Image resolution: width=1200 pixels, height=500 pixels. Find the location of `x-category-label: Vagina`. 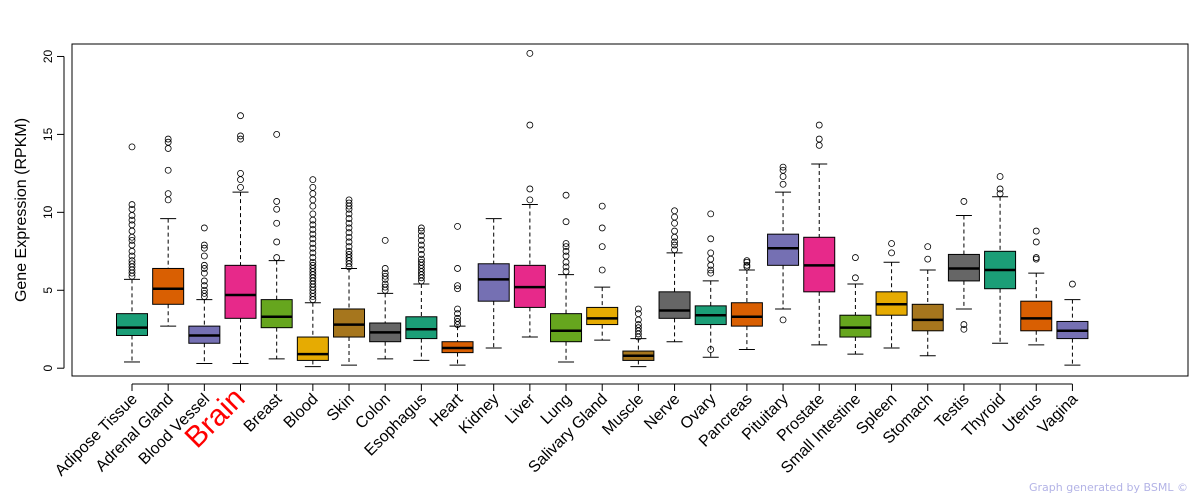

x-category-label: Vagina is located at coordinates (1058, 414).